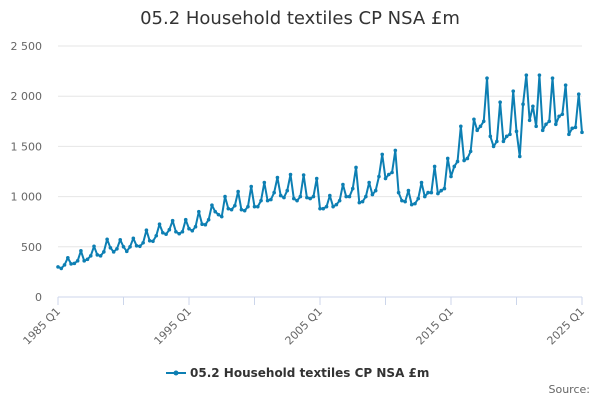  I want to click on credit-text: Source:, so click(570, 389).